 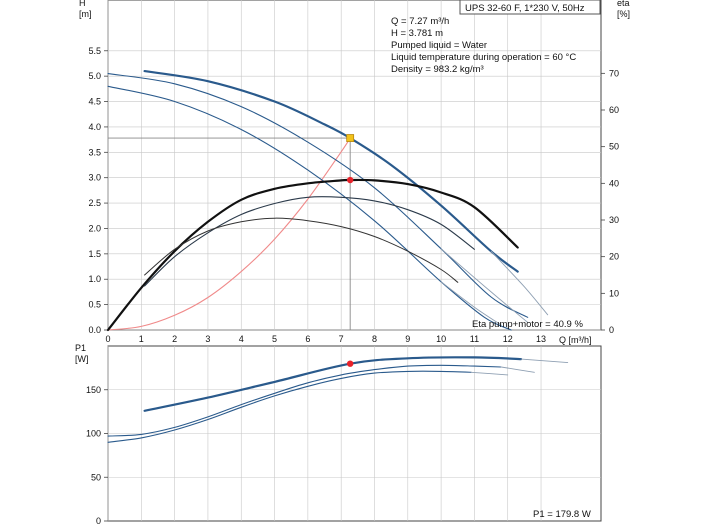 What do you see at coordinates (623, 4) in the screenshot?
I see `eta-axis-label: eta` at bounding box center [623, 4].